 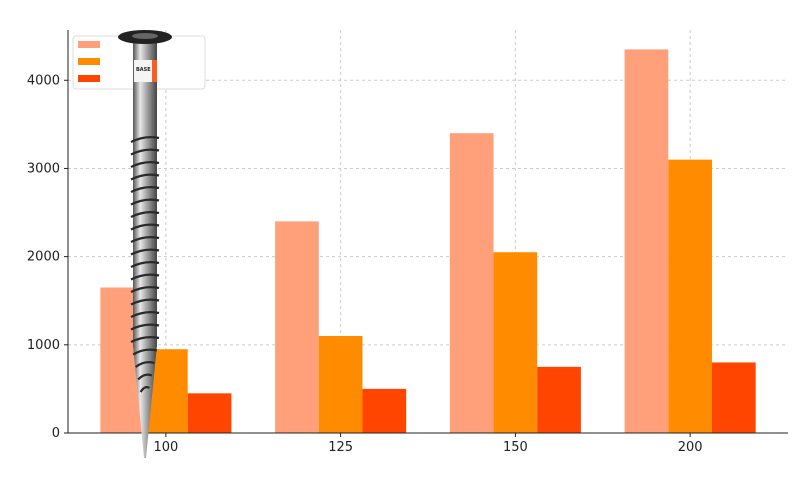 I want to click on y-tick-label: 0, so click(x=56, y=433).